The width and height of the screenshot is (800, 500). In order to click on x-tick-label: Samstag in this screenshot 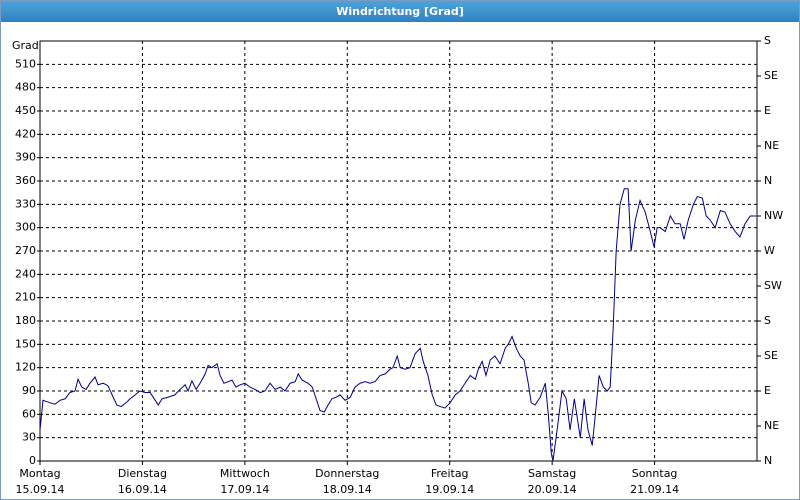, I will do `click(552, 473)`.